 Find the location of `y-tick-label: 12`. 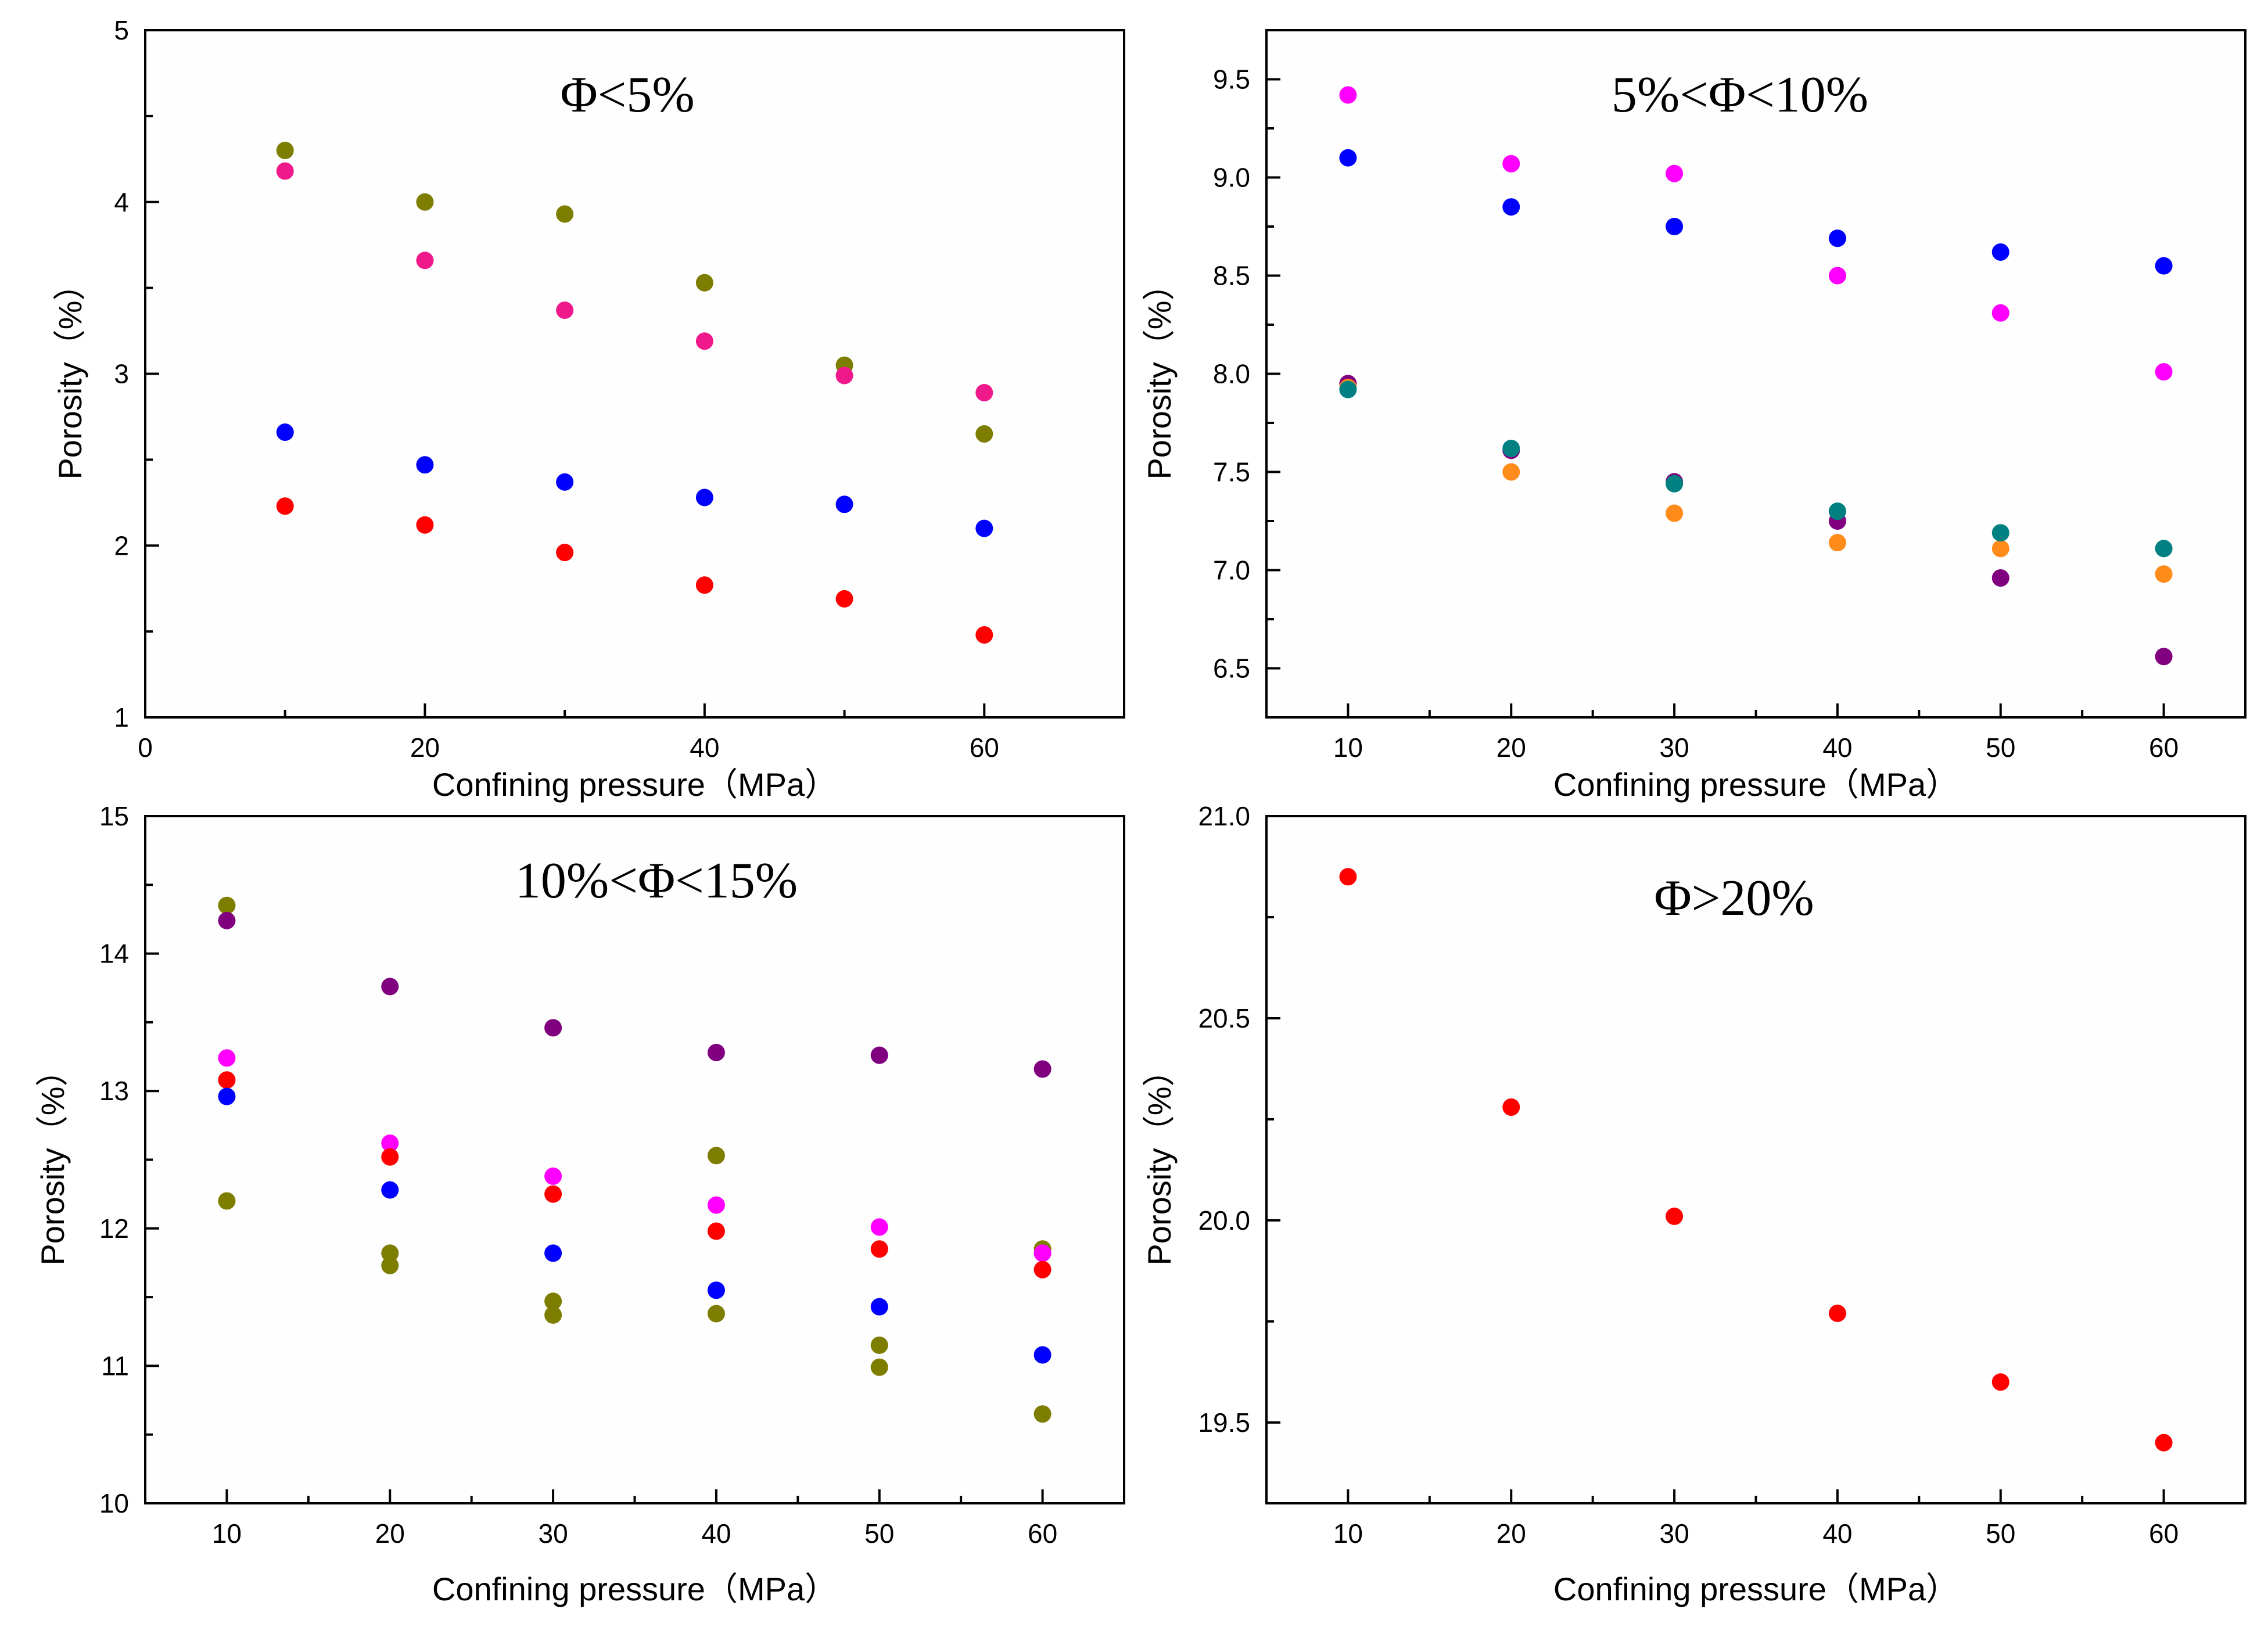

y-tick-label: 12 is located at coordinates (114, 1228).